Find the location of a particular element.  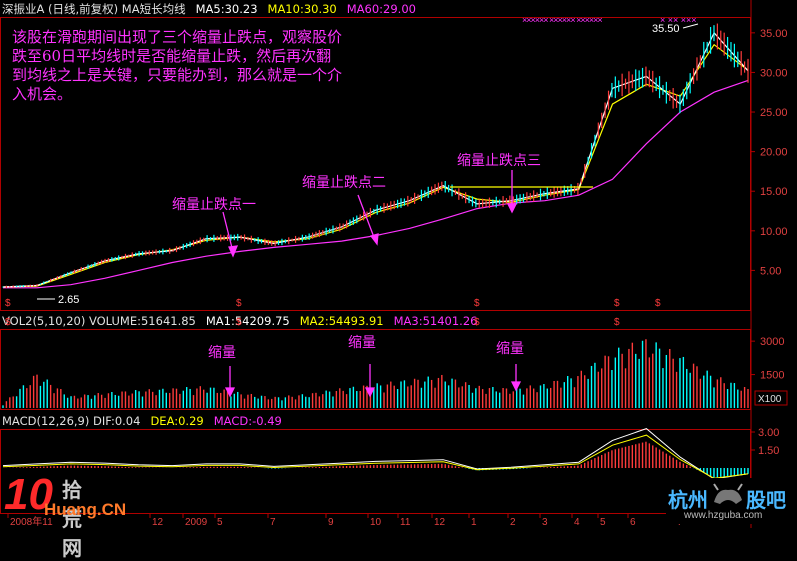

vol-signal-s-4: $ is located at coordinates (617, 322).